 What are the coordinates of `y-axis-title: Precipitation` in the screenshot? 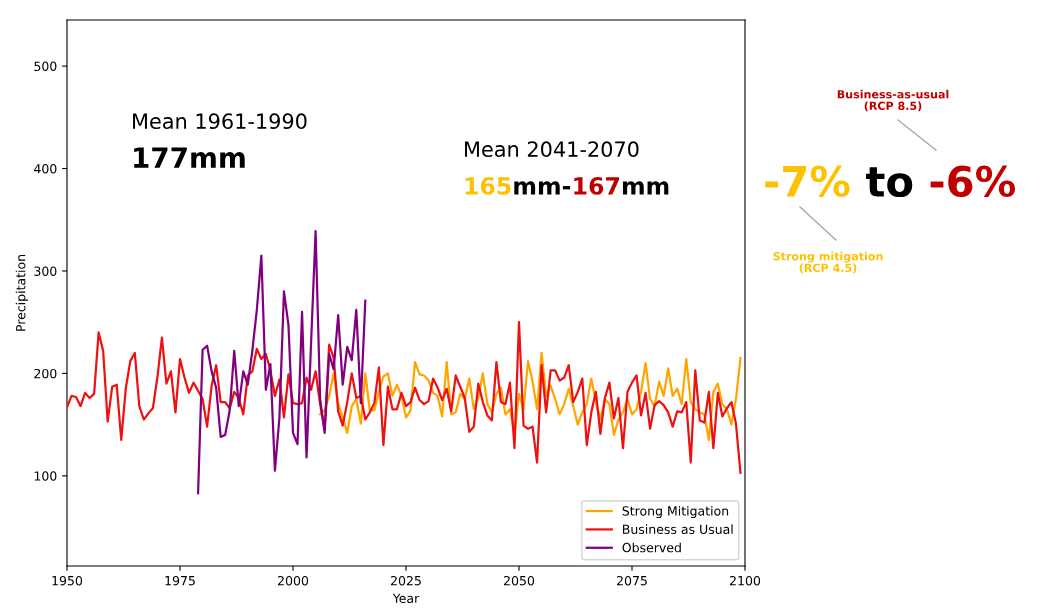 It's located at (21, 293).